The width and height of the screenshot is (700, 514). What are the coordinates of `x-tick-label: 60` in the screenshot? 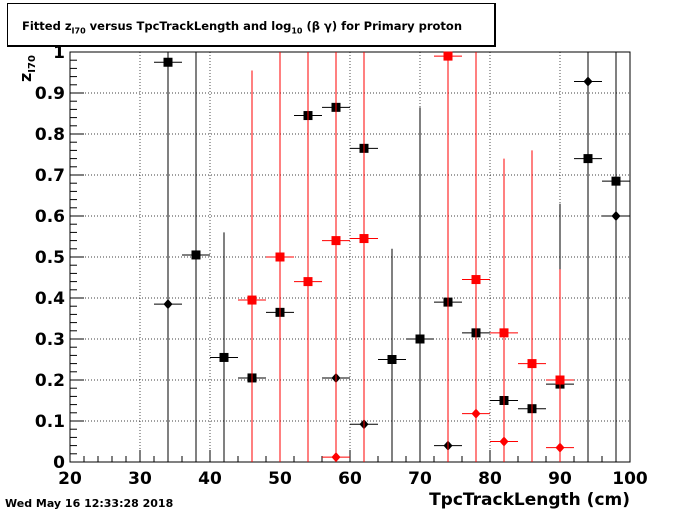 It's located at (350, 479).